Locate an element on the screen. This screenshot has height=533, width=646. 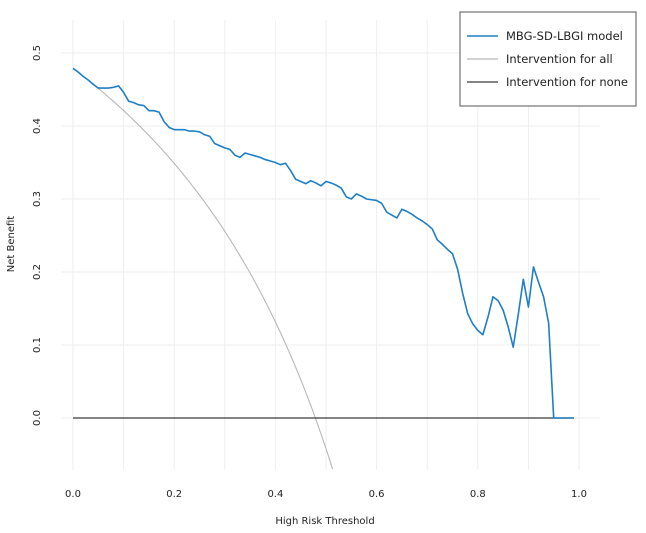
x-tick-label: 0.0 is located at coordinates (73, 494).